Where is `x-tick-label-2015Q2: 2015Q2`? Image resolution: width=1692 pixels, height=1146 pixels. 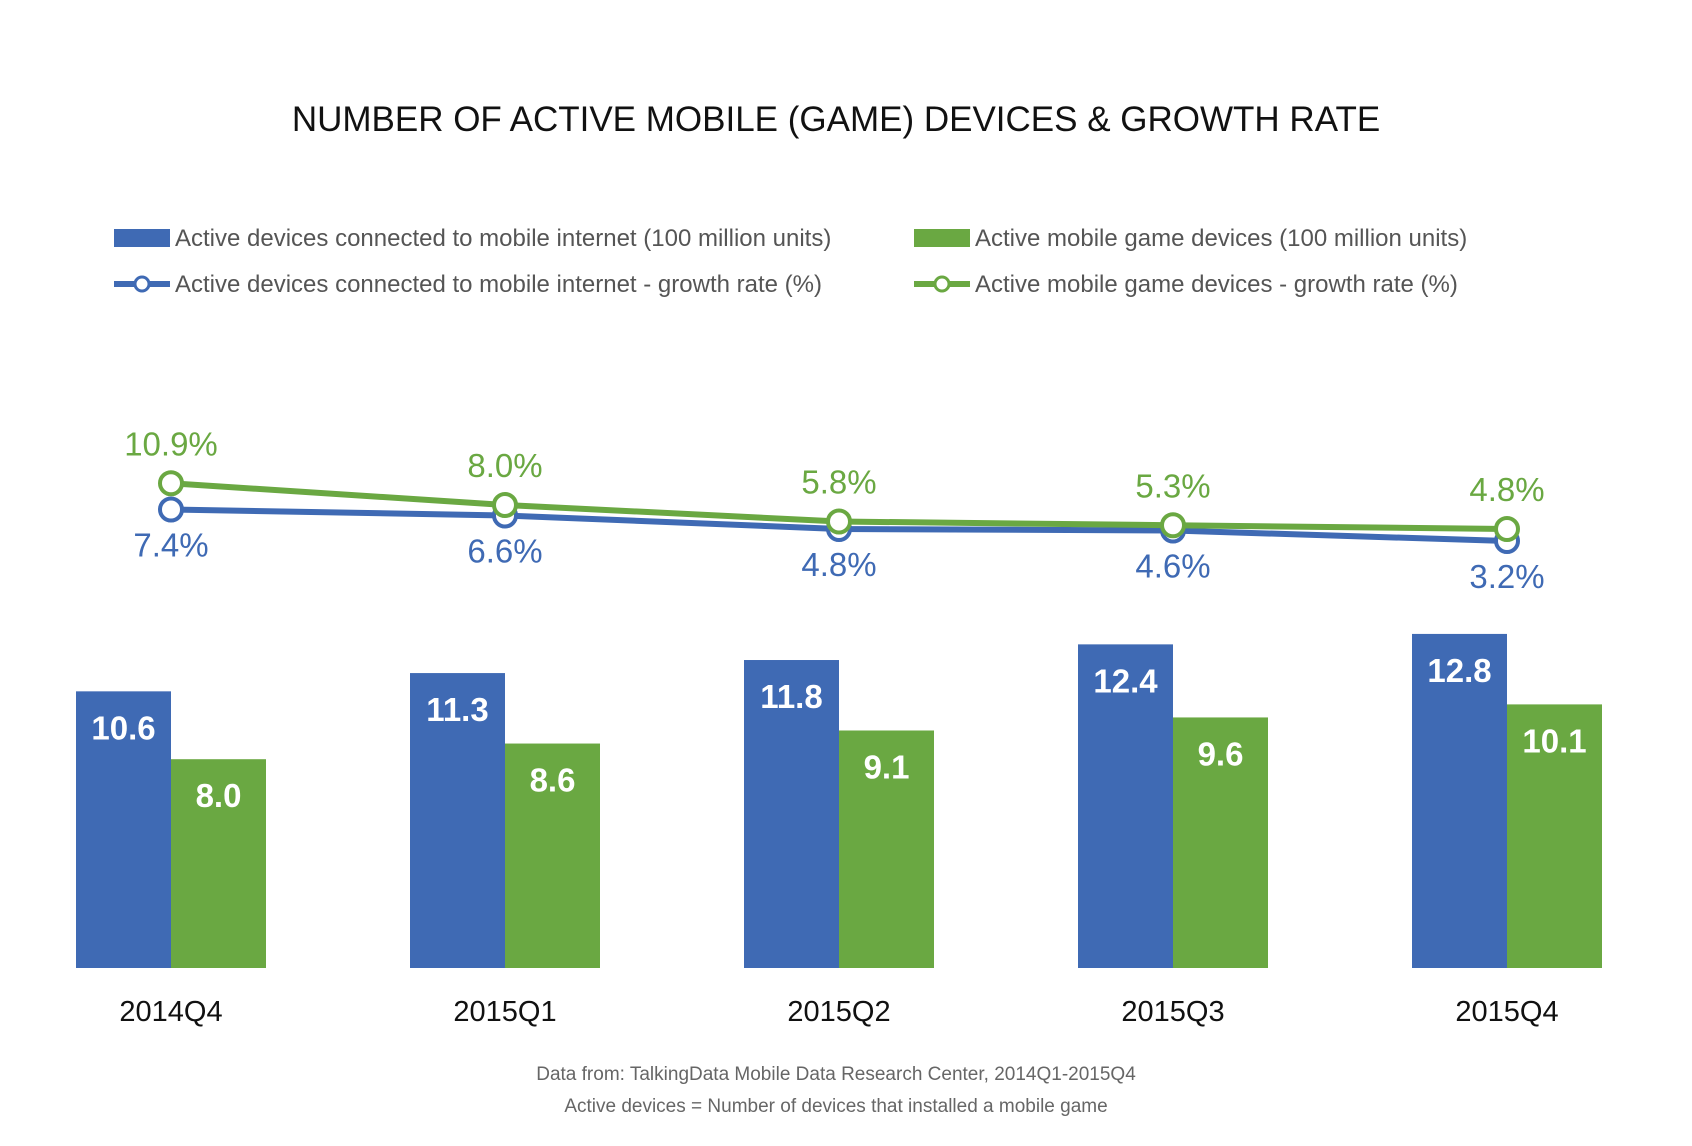
x-tick-label-2015Q2: 2015Q2 is located at coordinates (838, 1012).